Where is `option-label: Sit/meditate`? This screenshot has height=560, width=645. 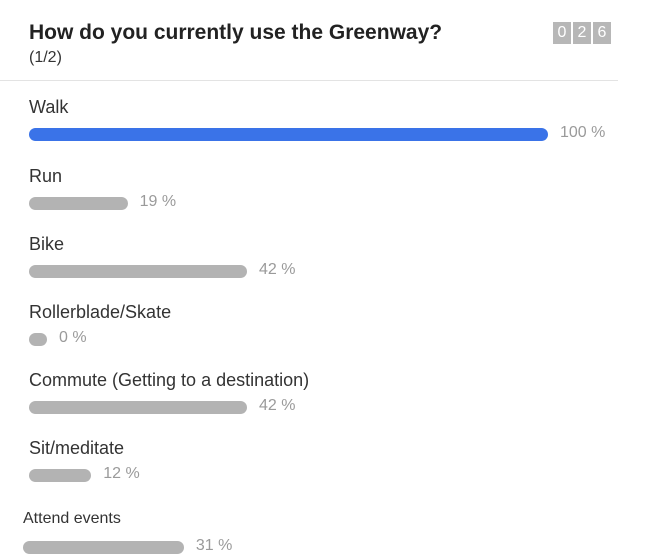 option-label: Sit/meditate is located at coordinates (77, 448).